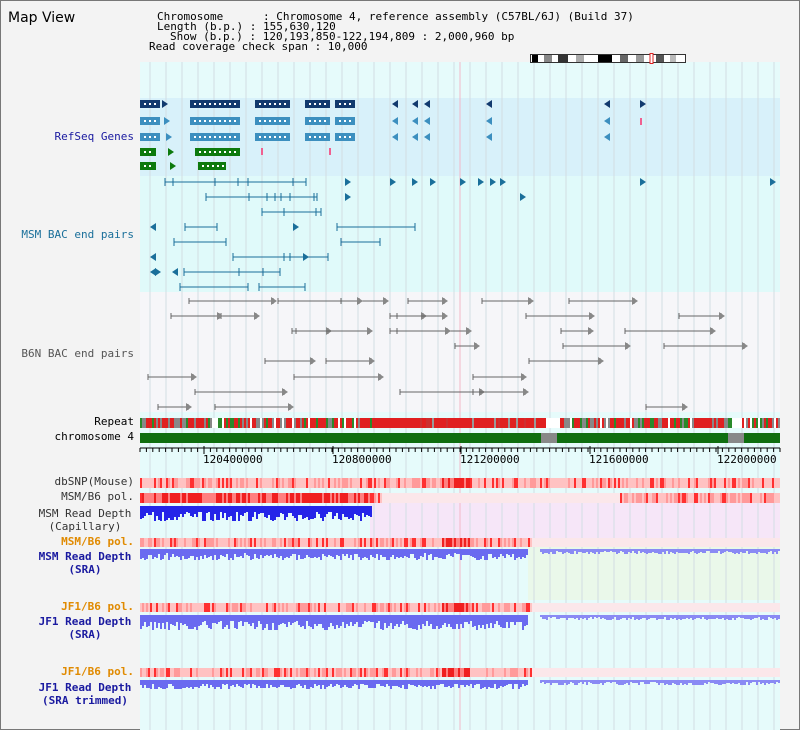 The width and height of the screenshot is (800, 730). Describe the element at coordinates (94, 481) in the screenshot. I see `track-label-dbsnp: dbSNP(Mouse)` at that location.